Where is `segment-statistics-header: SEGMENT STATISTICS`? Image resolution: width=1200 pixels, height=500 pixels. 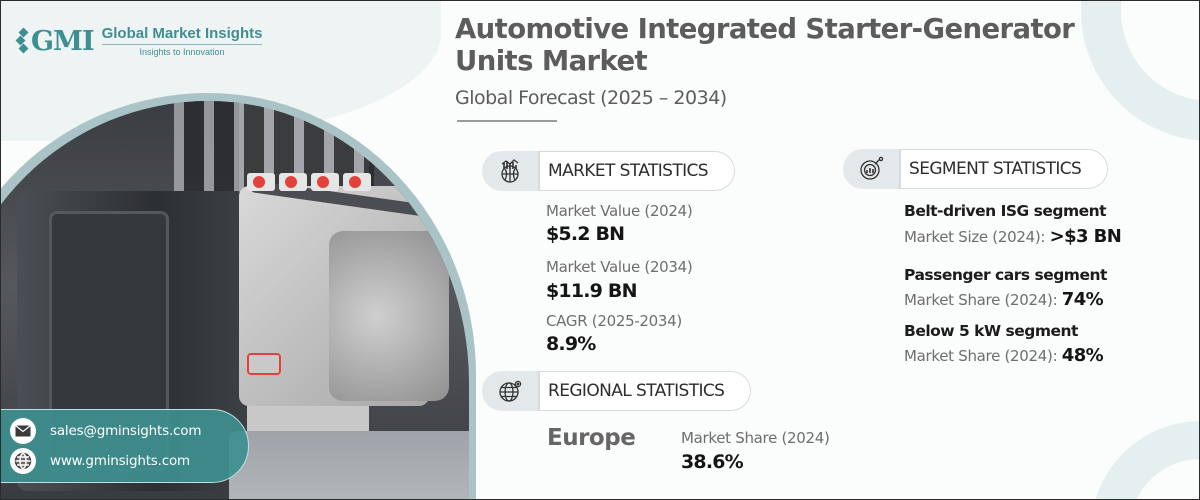
segment-statistics-header: SEGMENT STATISTICS is located at coordinates (976, 169).